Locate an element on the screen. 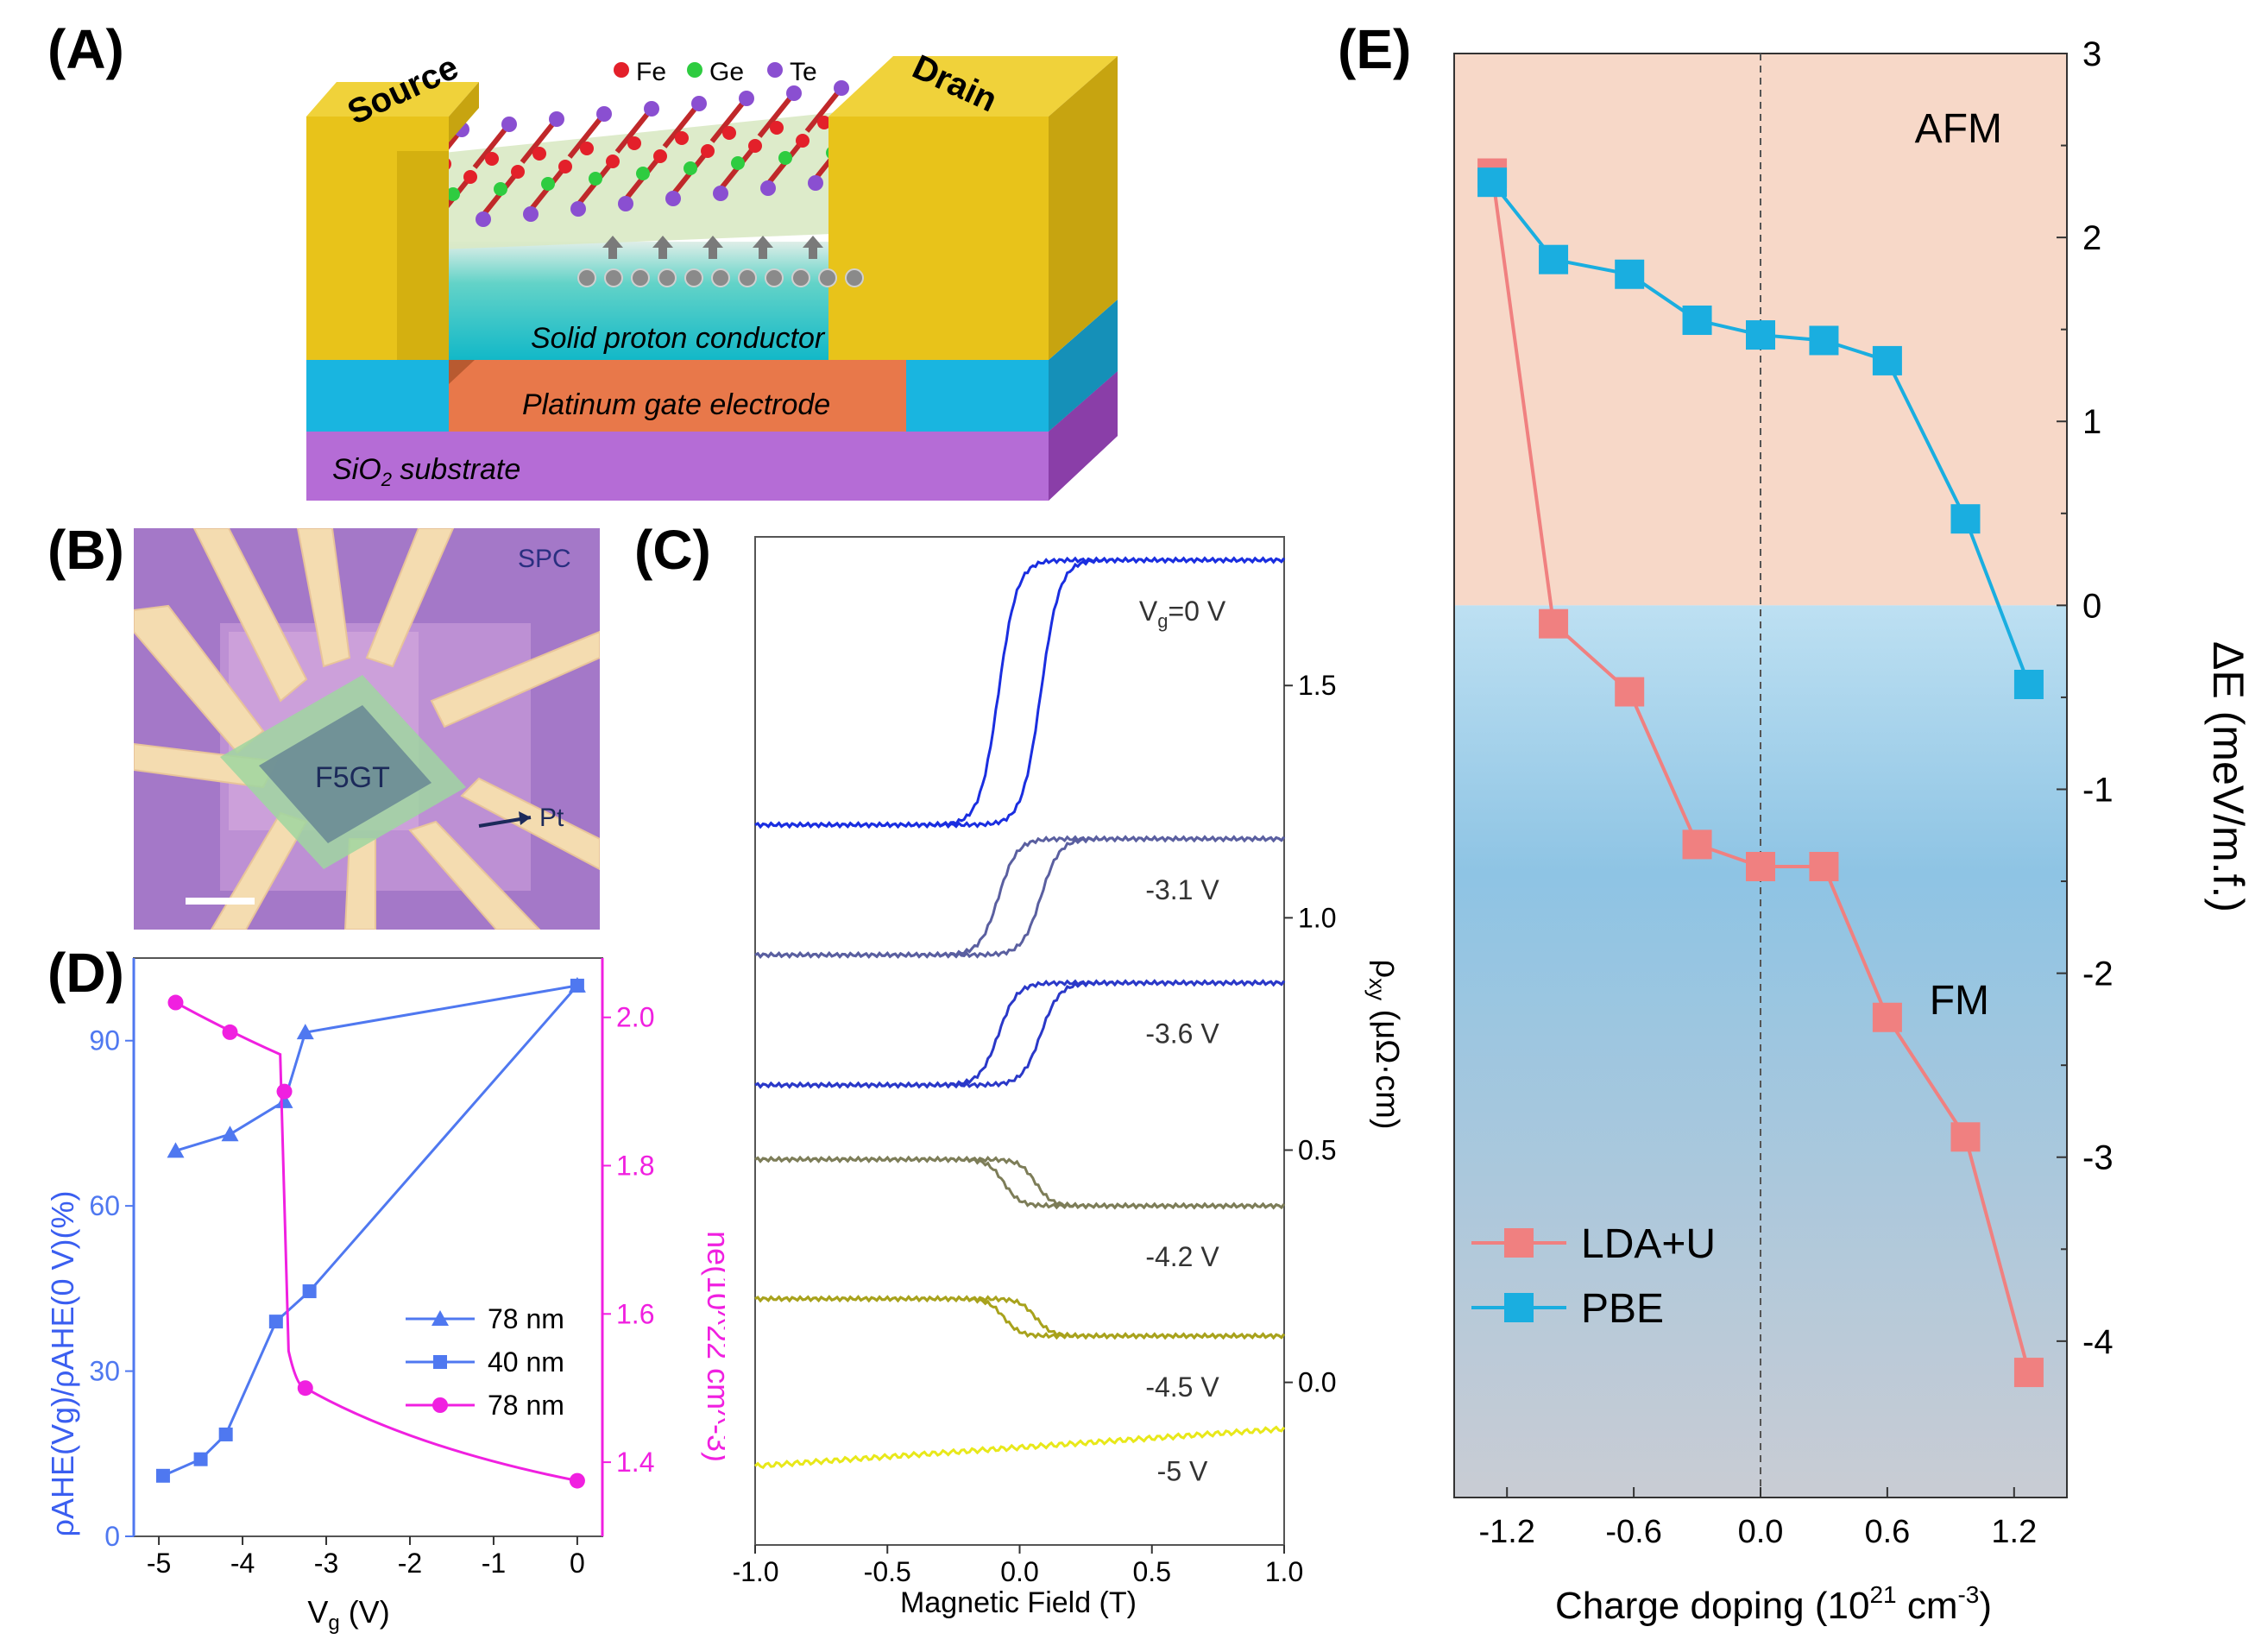  gate-electrode is located at coordinates (677, 396).